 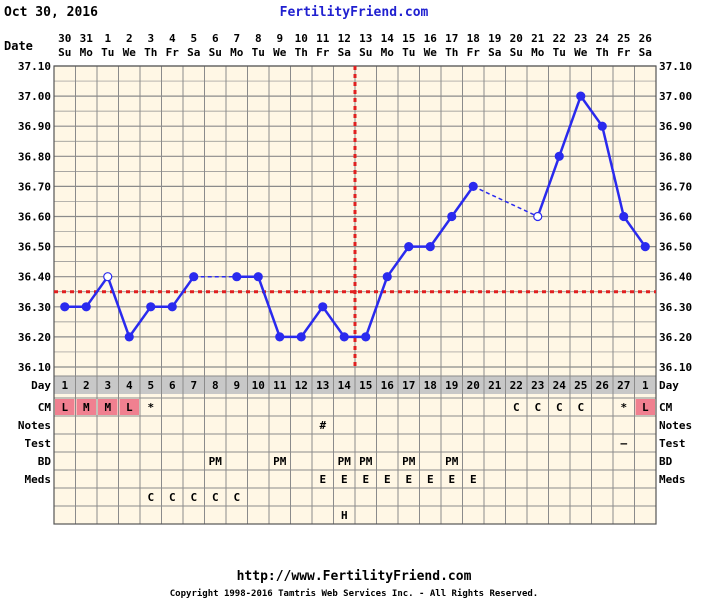 I want to click on footer-url: http://www.FertilityFriend.com, so click(x=354, y=576).